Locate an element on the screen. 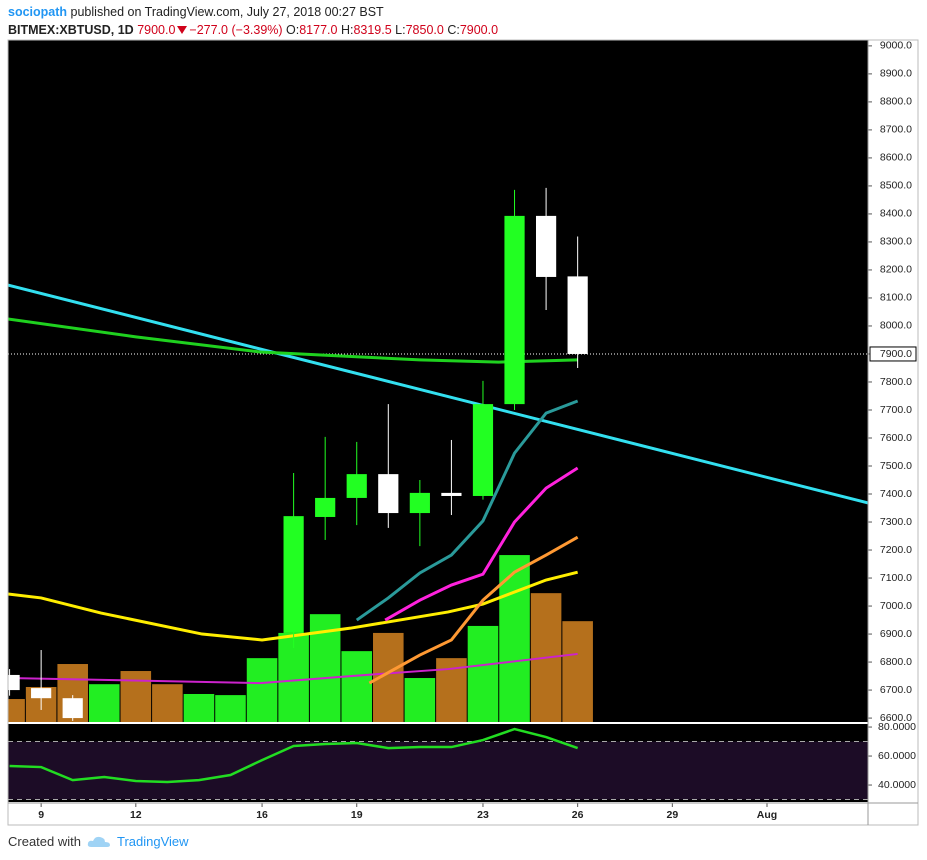  x-tick-label: 19 is located at coordinates (357, 815).